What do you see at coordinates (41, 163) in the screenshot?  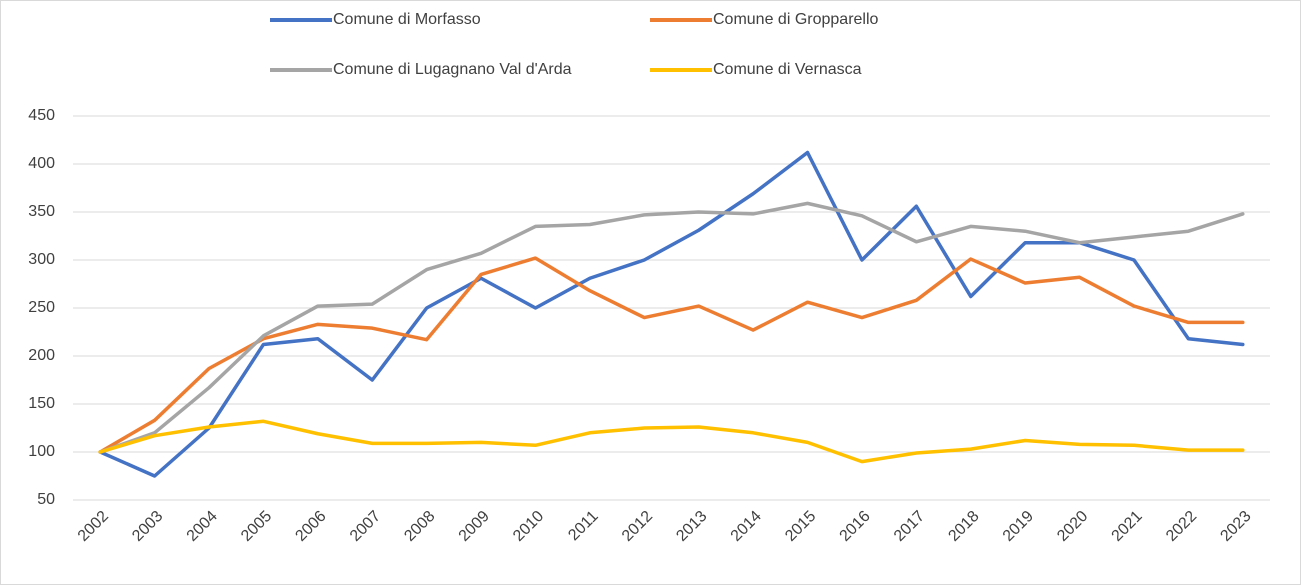 I see `y-tick-label: 400` at bounding box center [41, 163].